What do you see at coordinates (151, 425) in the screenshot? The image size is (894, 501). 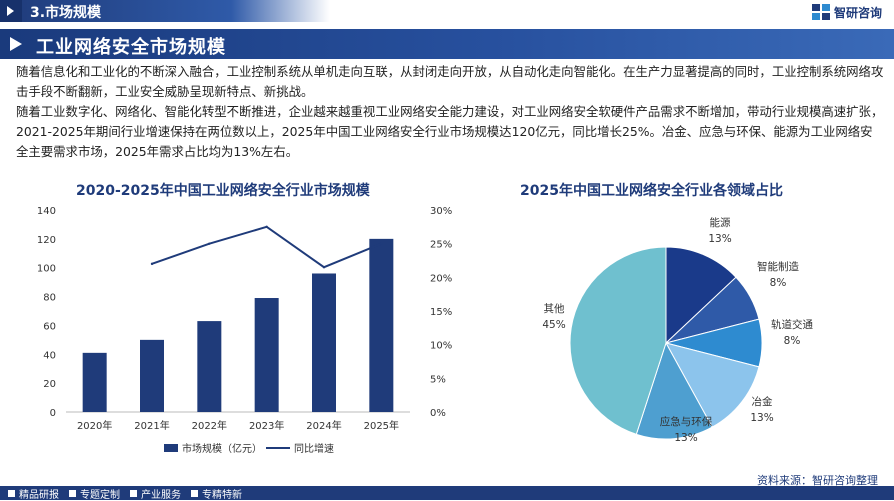 I see `x-tick-label: 2021年` at bounding box center [151, 425].